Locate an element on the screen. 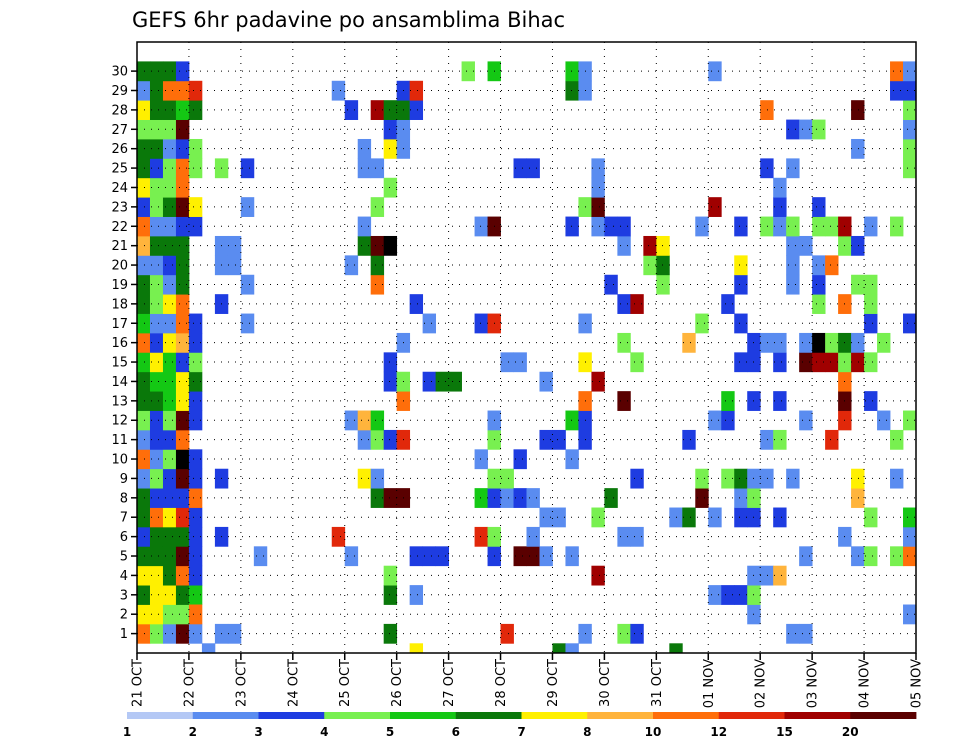 This screenshot has width=960, height=742. x-tick-label: 28 OCT is located at coordinates (501, 683).